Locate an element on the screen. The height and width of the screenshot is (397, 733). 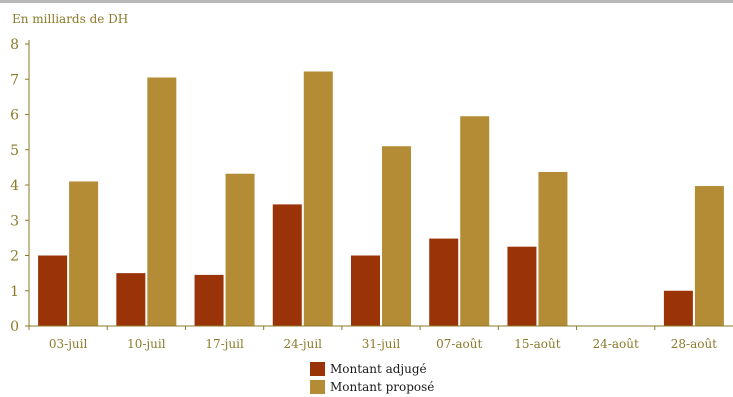
legend: Montant adjugé Montant proposé is located at coordinates (372, 378).